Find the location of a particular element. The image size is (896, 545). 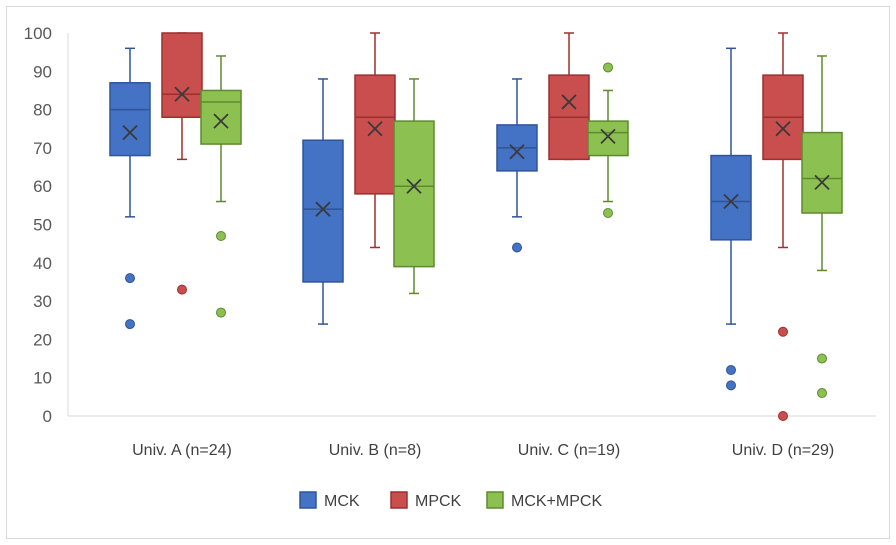

legend-label: MCK+MPCK is located at coordinates (556, 501).